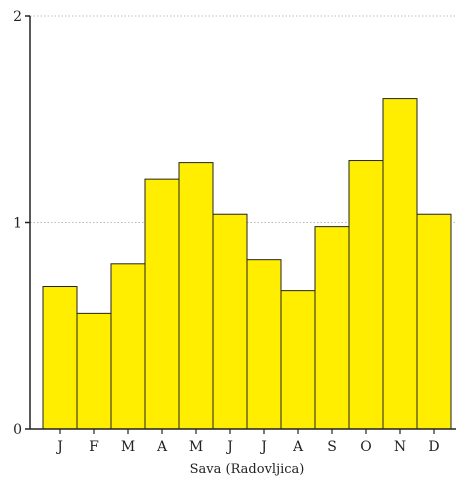 This screenshot has height=481, width=466. I want to click on x-tick-label: O, so click(365, 447).